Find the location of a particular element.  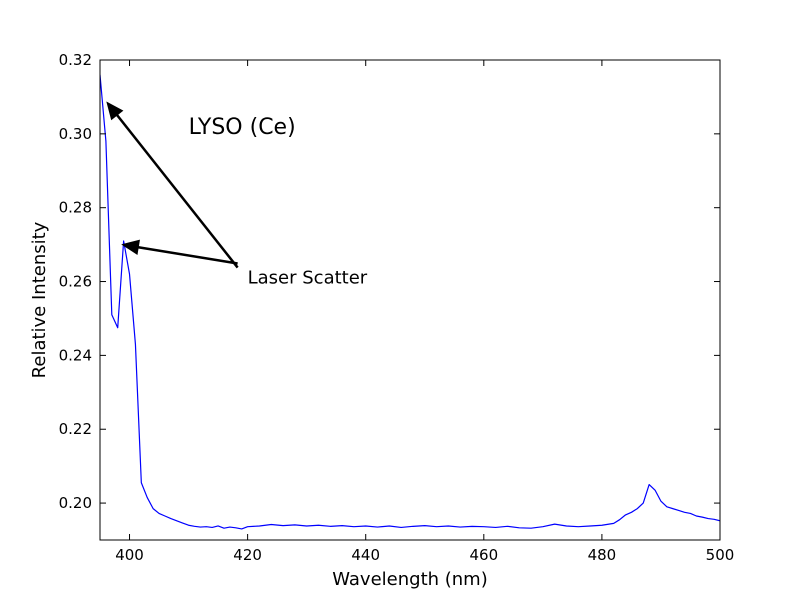

annotation-layer: LYSO (Ce) Laser Scatter is located at coordinates (237, 195).